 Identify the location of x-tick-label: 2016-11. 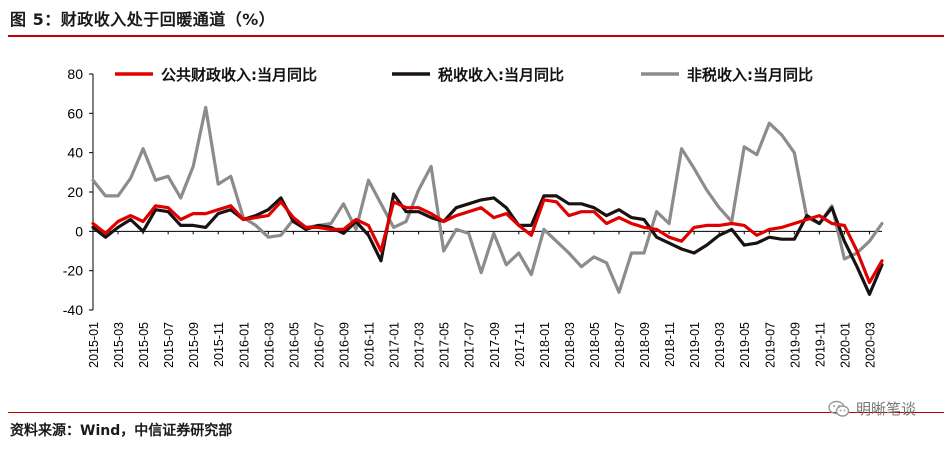
(370, 344).